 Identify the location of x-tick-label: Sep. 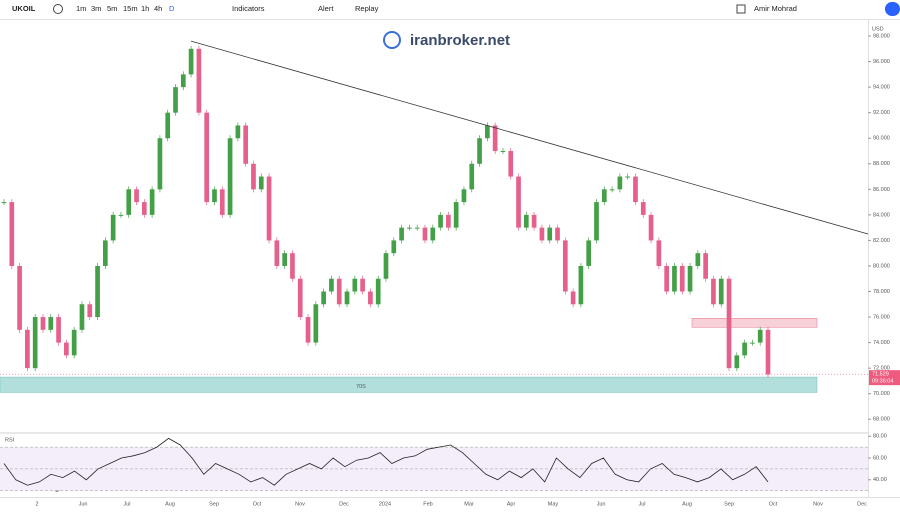
(214, 504).